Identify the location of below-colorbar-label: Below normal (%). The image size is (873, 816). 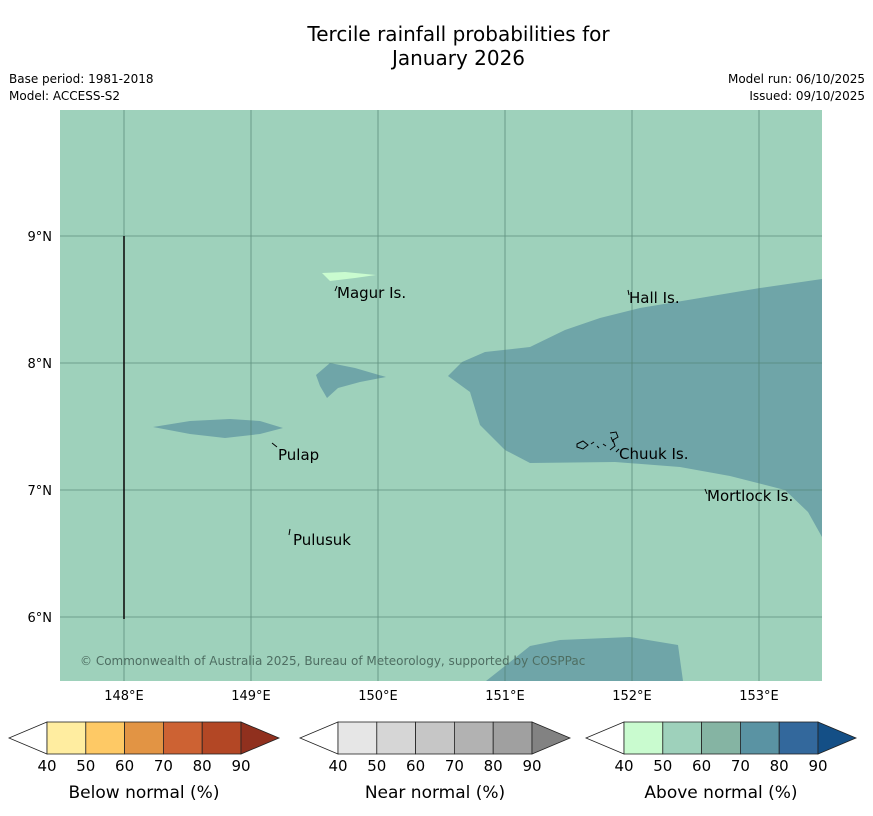
(144, 793).